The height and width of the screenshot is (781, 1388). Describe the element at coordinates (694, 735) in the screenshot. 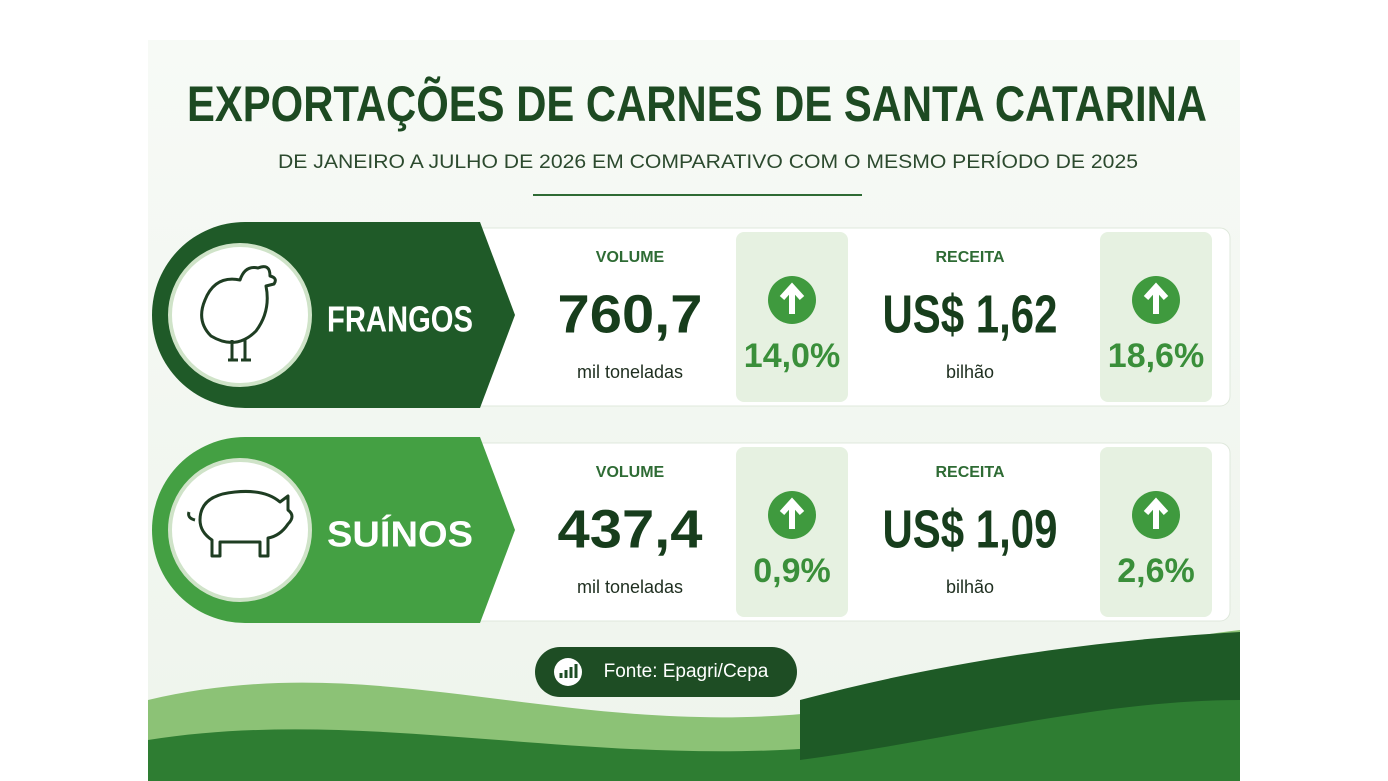

I see `wave-mid` at that location.